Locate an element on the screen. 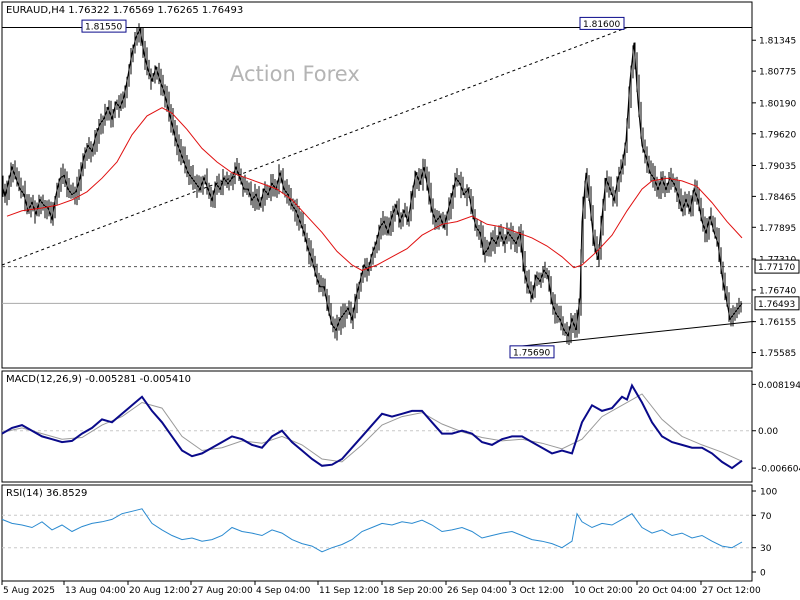 The width and height of the screenshot is (800, 600). macd-y-tick-label: 0.00 is located at coordinates (768, 432).